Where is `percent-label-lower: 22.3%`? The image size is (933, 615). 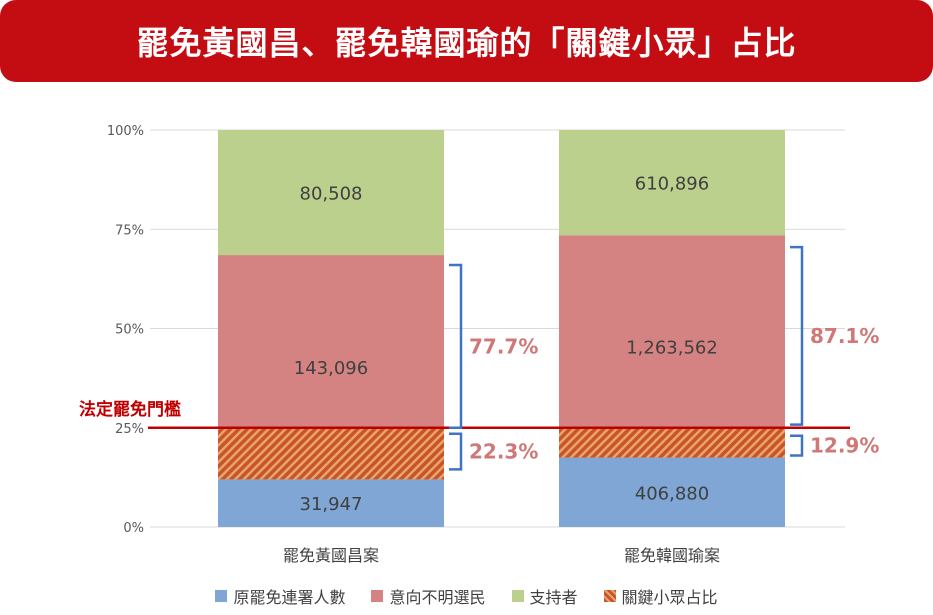 percent-label-lower: 22.3% is located at coordinates (503, 452).